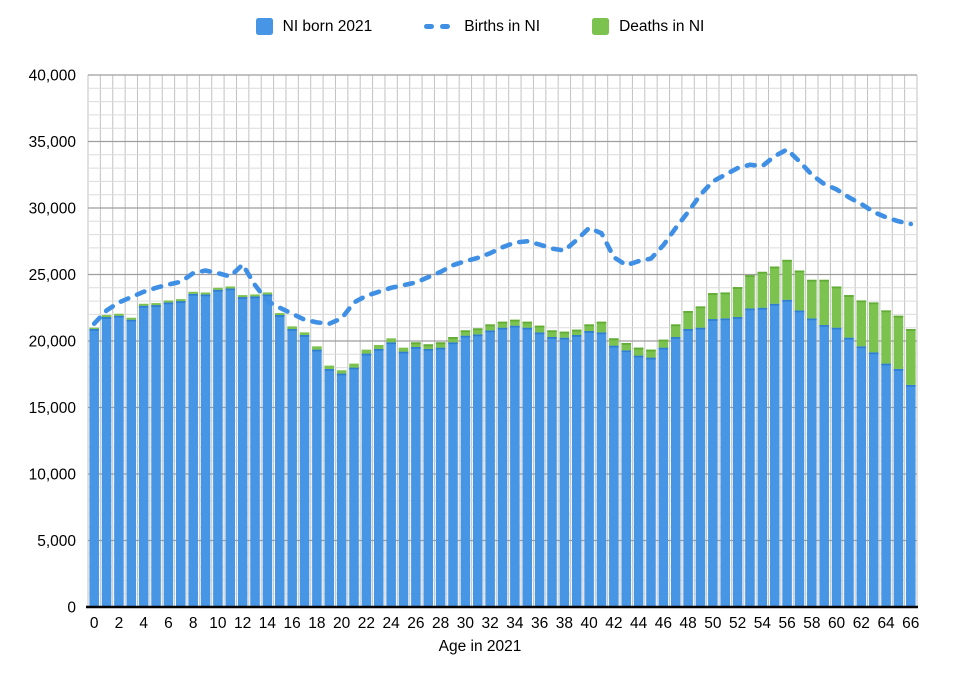 The height and width of the screenshot is (677, 960). Describe the element at coordinates (639, 623) in the screenshot. I see `x-tick-label: 44` at that location.